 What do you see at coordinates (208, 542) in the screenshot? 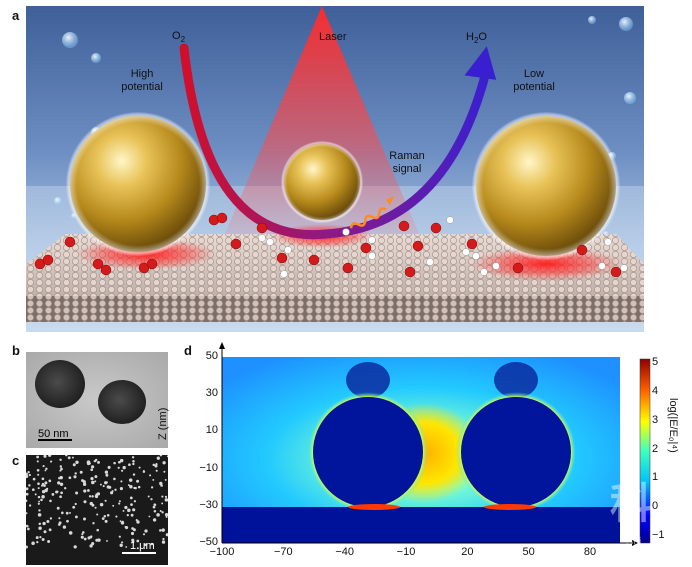
I see `y-tick-label: −50` at bounding box center [208, 542].